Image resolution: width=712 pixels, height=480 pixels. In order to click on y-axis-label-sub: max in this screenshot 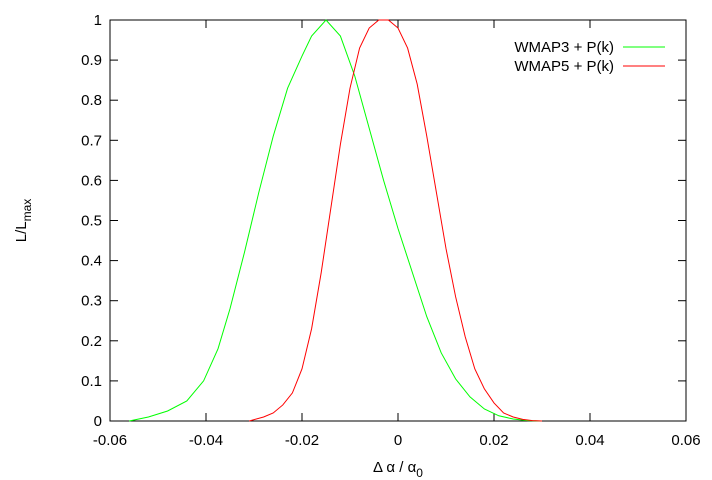, I will do `click(27, 210)`.